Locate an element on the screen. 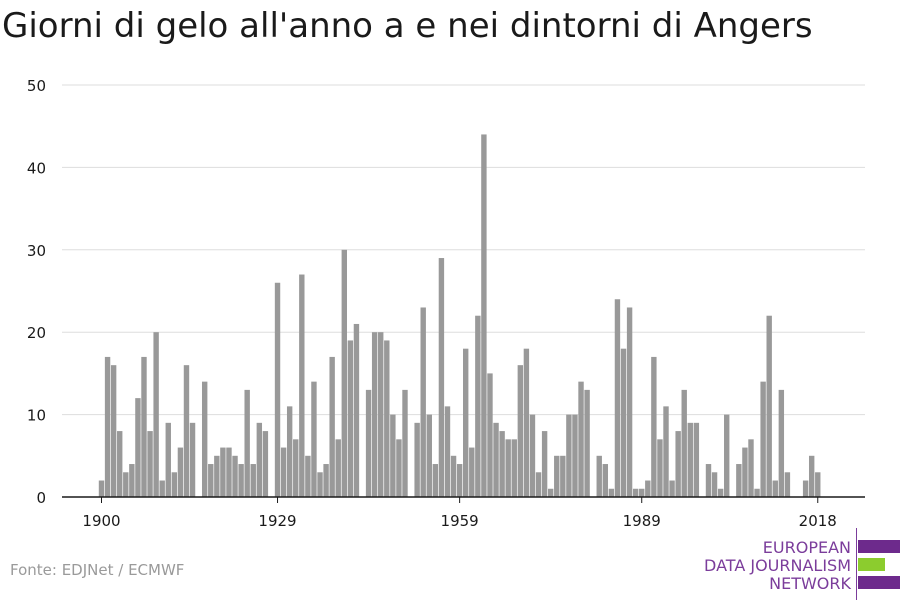 This screenshot has height=600, width=900. bar-1910 is located at coordinates (162, 488).